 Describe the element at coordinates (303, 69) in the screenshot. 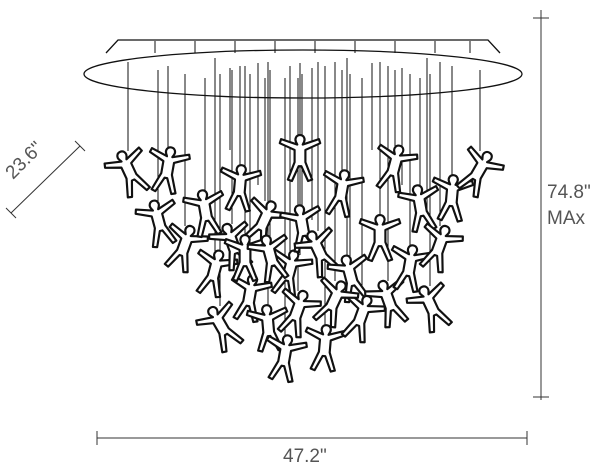

I see `canopy` at that location.